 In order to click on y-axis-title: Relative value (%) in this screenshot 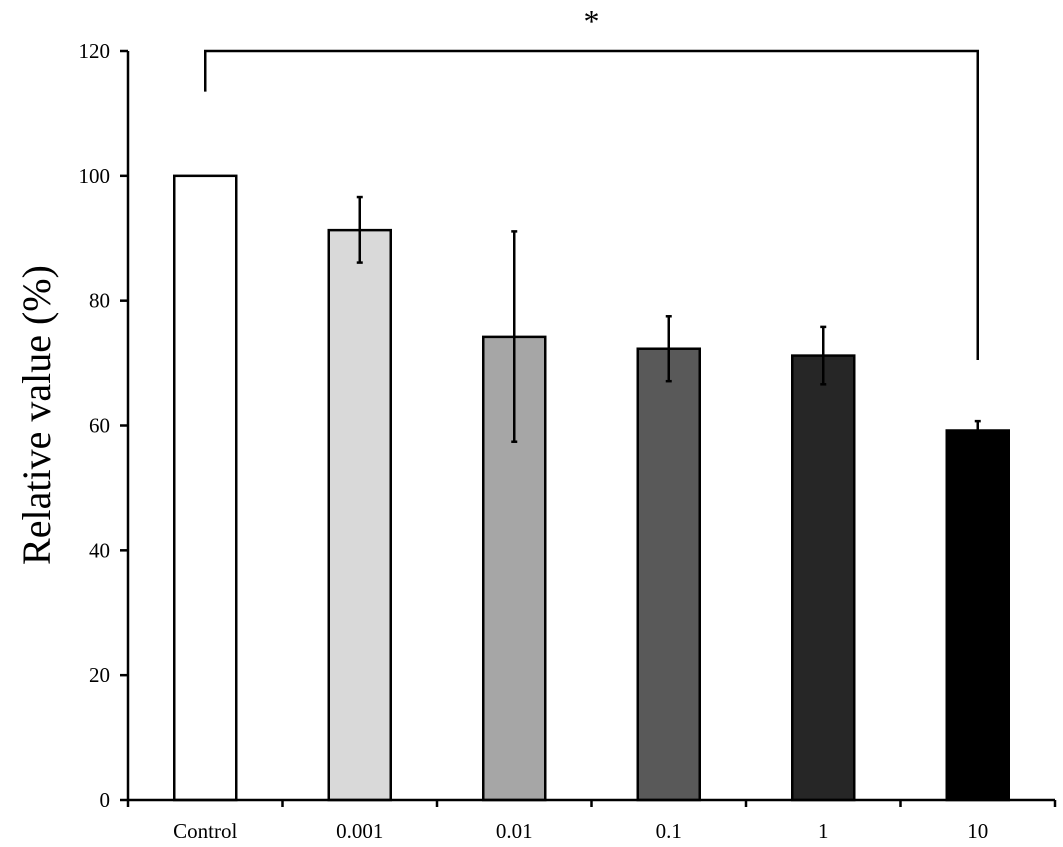, I will do `click(36, 415)`.